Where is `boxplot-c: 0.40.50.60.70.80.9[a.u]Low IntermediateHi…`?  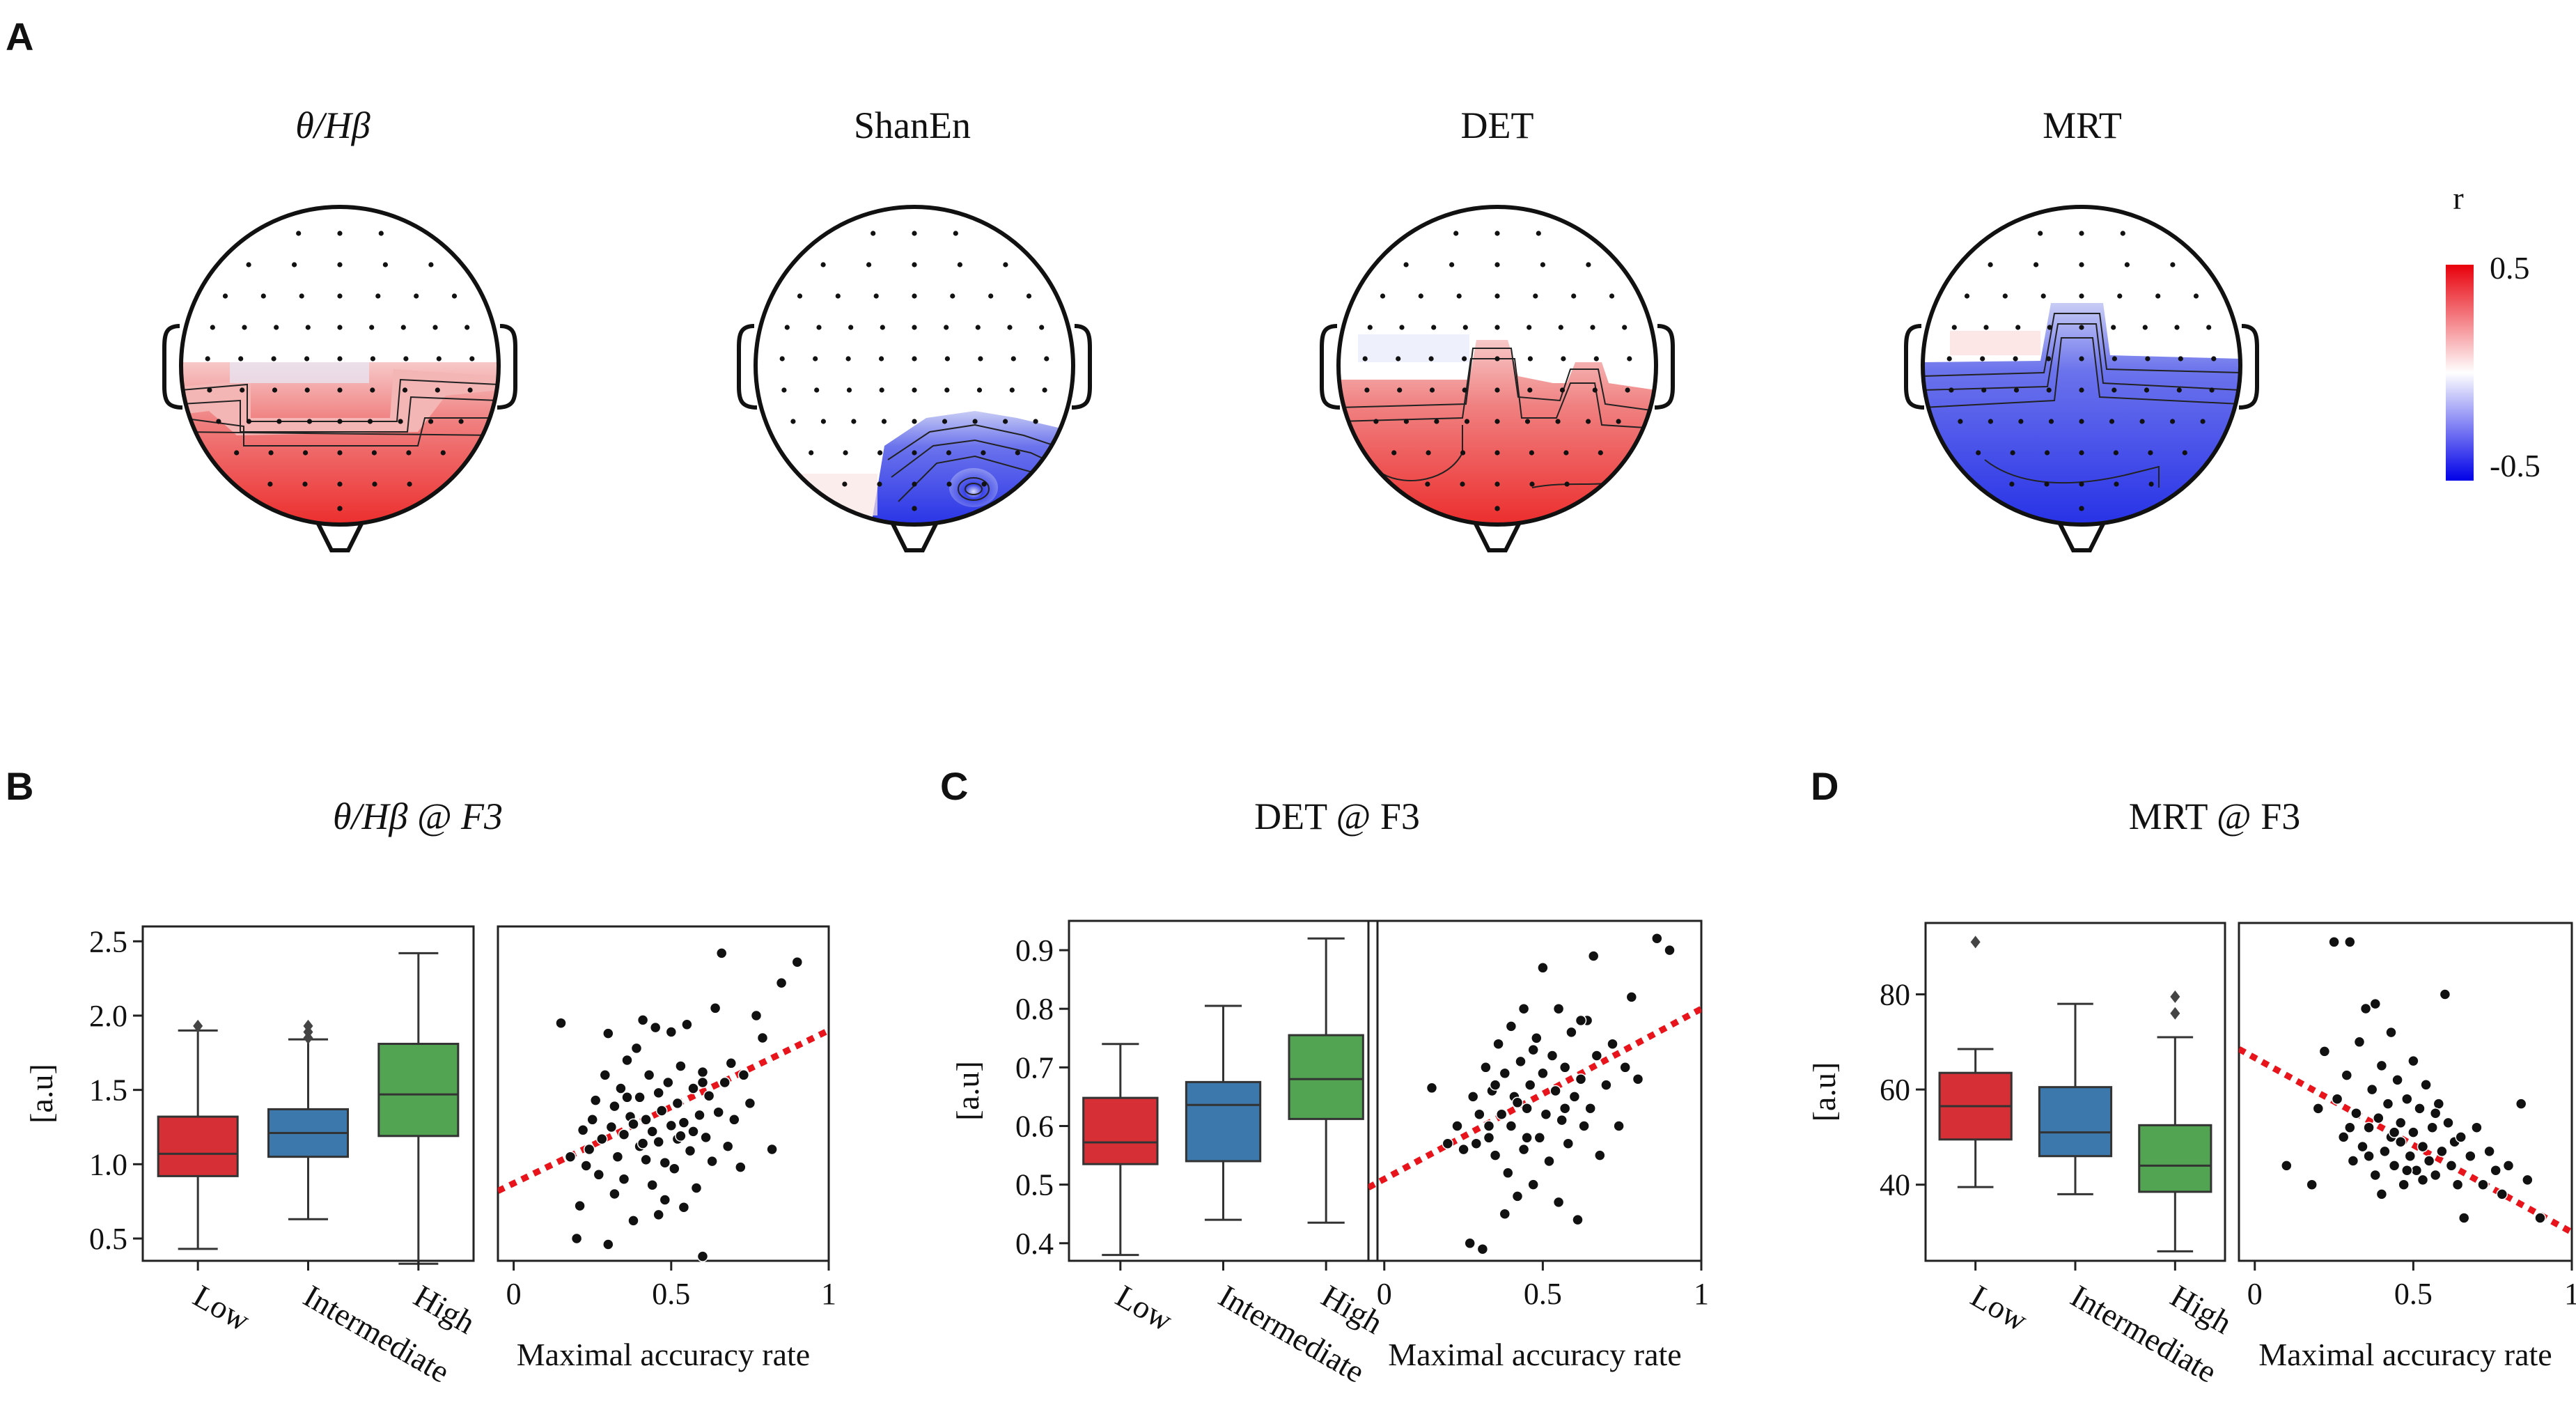
boxplot-c: 0.40.50.60.70.80.9[a.u]Low IntermediateHi… is located at coordinates (1169, 1154).